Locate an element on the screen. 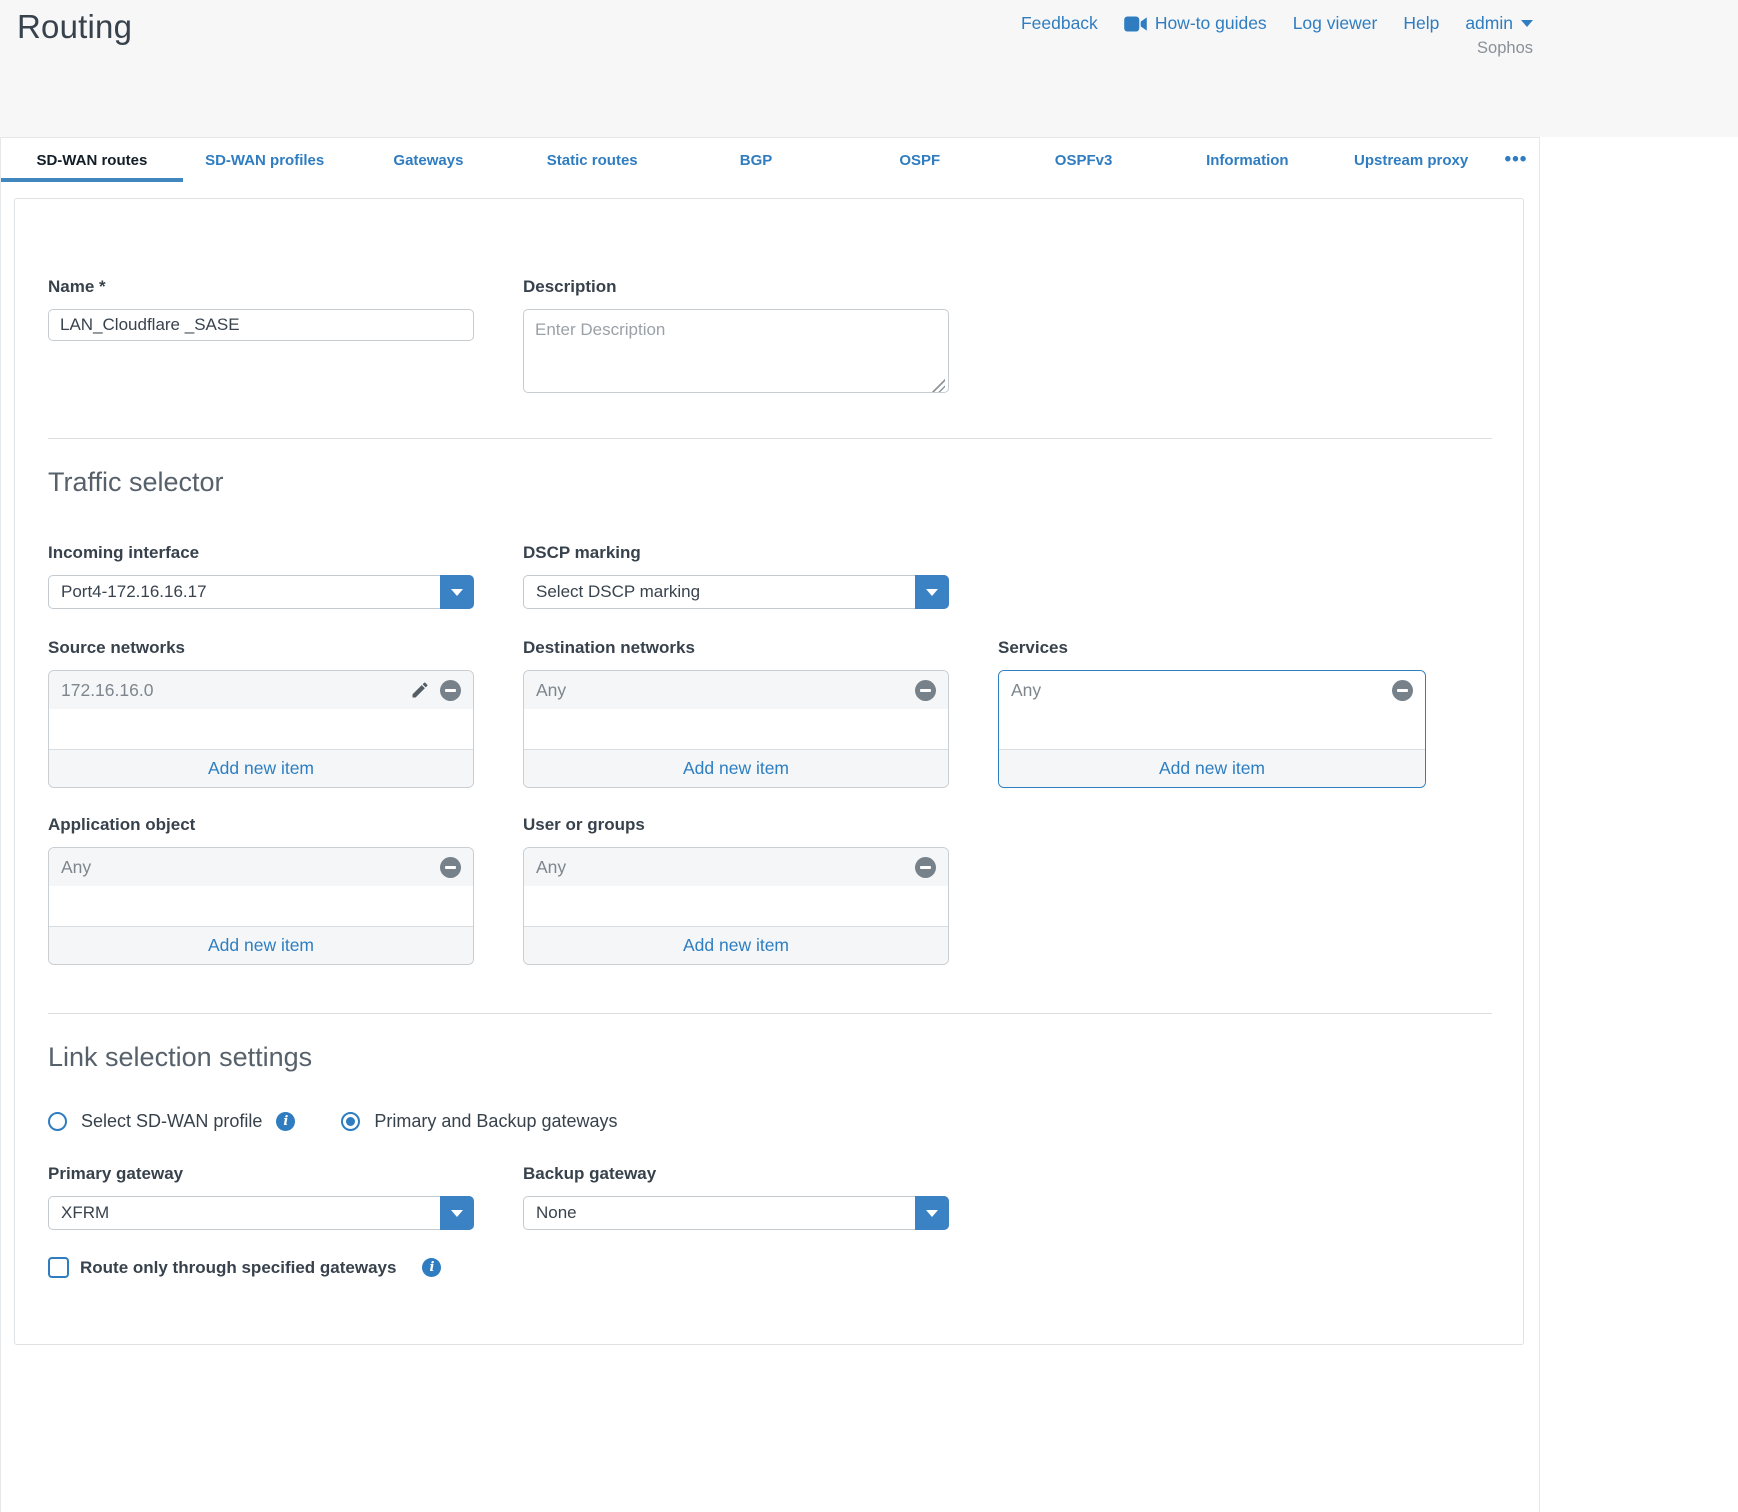  howto-guides-link: How-to guides is located at coordinates (1195, 23).